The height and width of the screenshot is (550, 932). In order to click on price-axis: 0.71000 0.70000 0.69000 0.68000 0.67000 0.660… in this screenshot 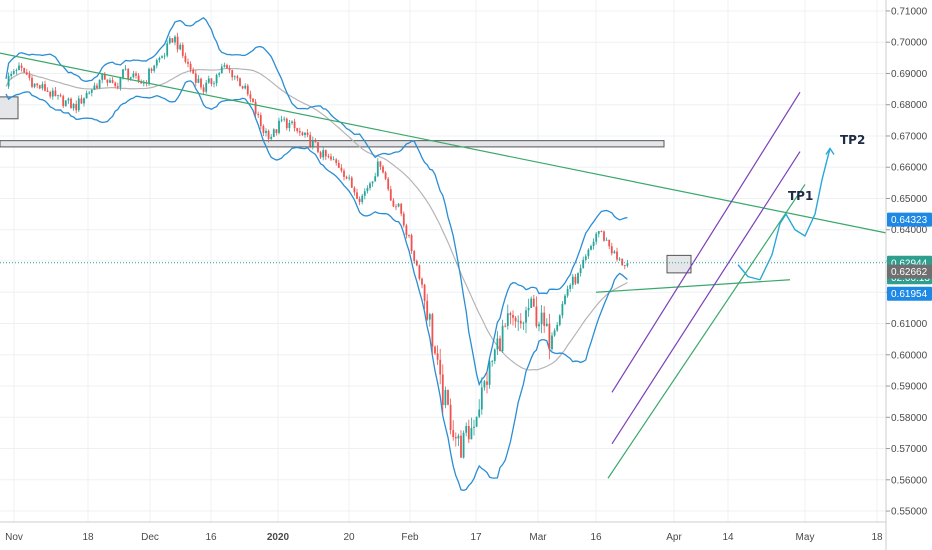, I will do `click(908, 275)`.